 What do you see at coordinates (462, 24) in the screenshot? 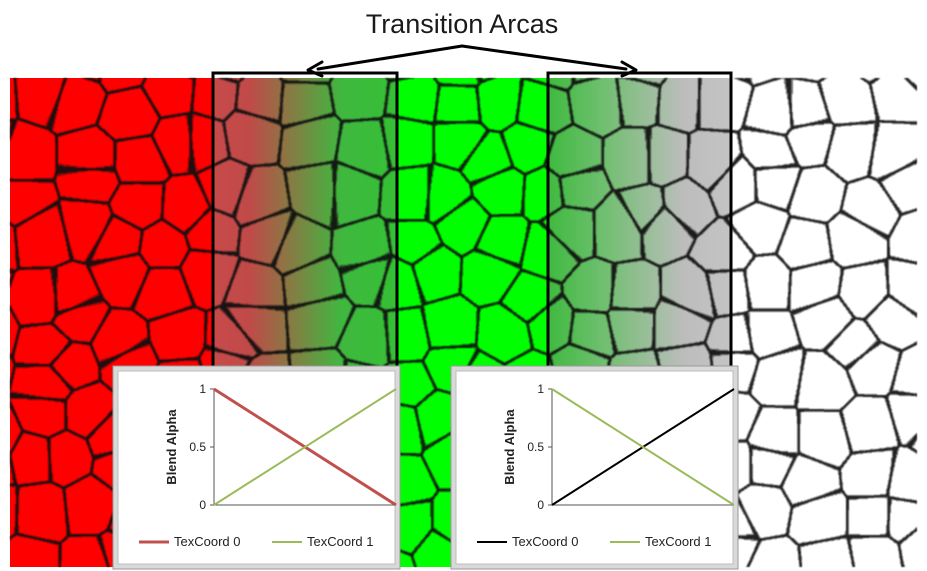
I see `diagram-title: Transition Arcas` at bounding box center [462, 24].